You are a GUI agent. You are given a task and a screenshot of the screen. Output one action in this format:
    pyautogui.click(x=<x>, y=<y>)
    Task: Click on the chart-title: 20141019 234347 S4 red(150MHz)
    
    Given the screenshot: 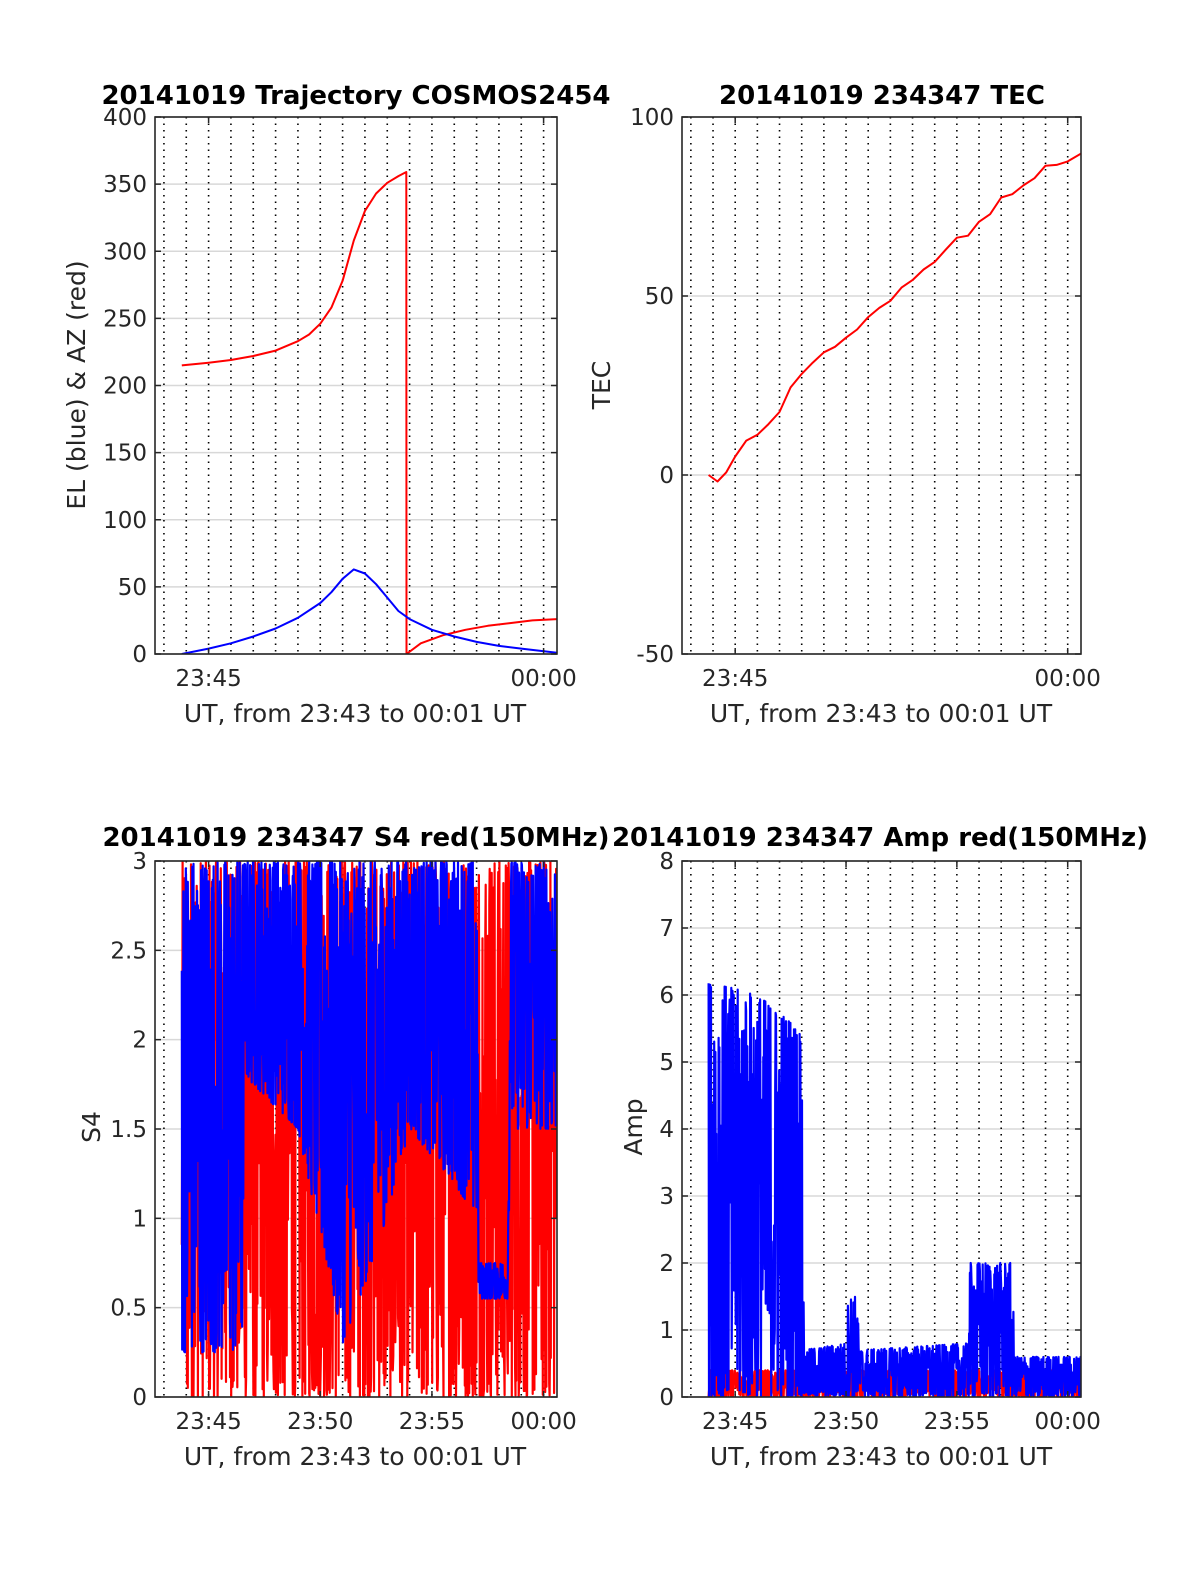 What is the action you would take?
    pyautogui.click(x=355, y=838)
    